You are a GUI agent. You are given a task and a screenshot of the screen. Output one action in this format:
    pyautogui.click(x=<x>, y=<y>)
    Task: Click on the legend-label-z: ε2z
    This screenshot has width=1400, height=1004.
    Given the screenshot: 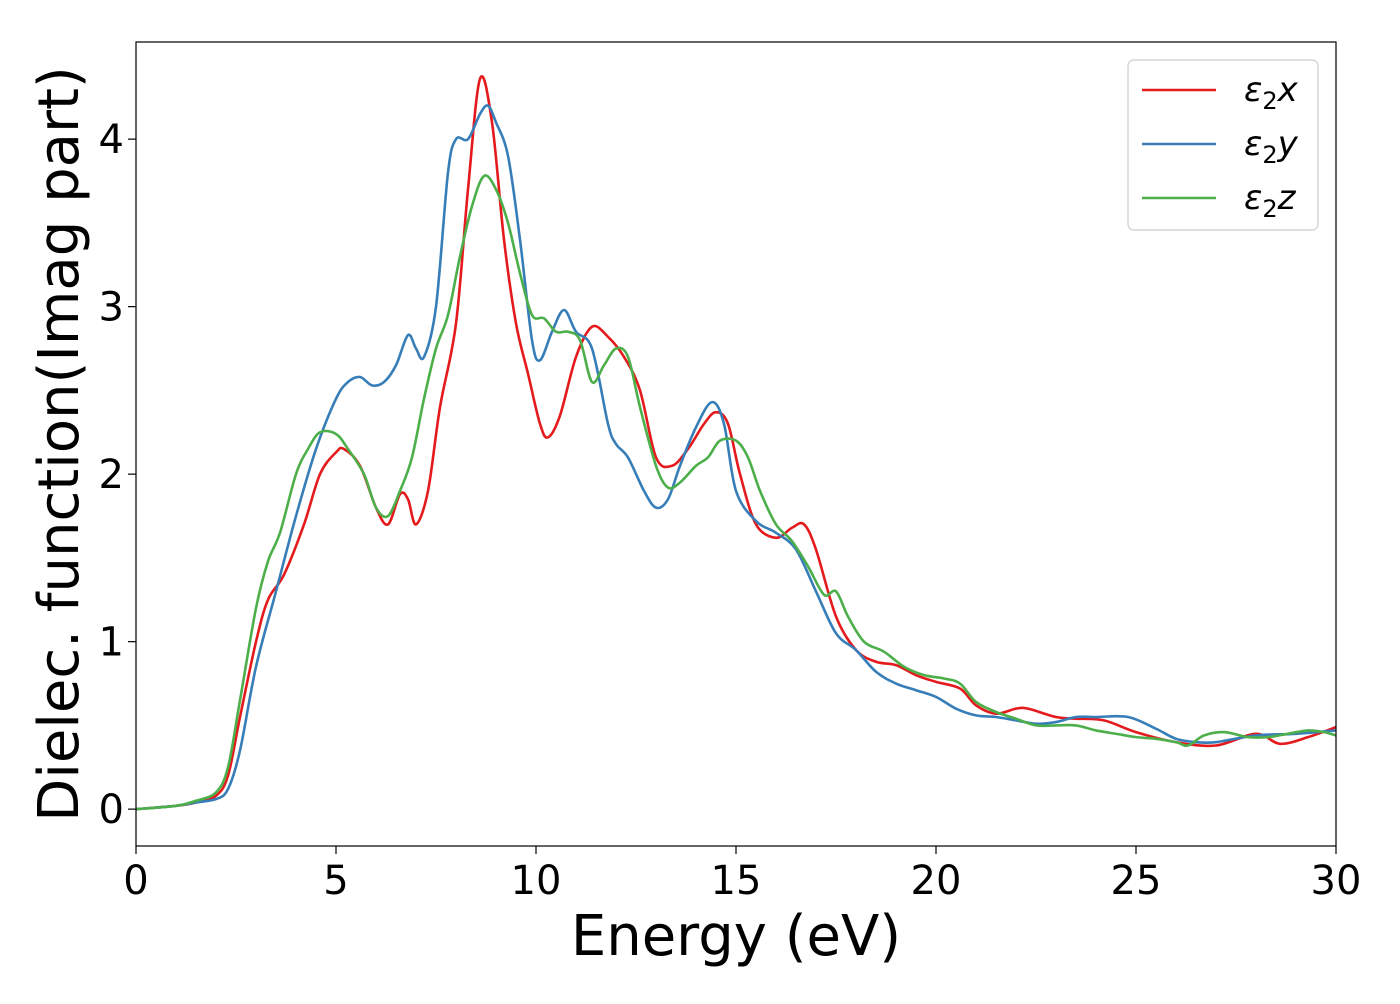 What is the action you would take?
    pyautogui.click(x=1270, y=200)
    